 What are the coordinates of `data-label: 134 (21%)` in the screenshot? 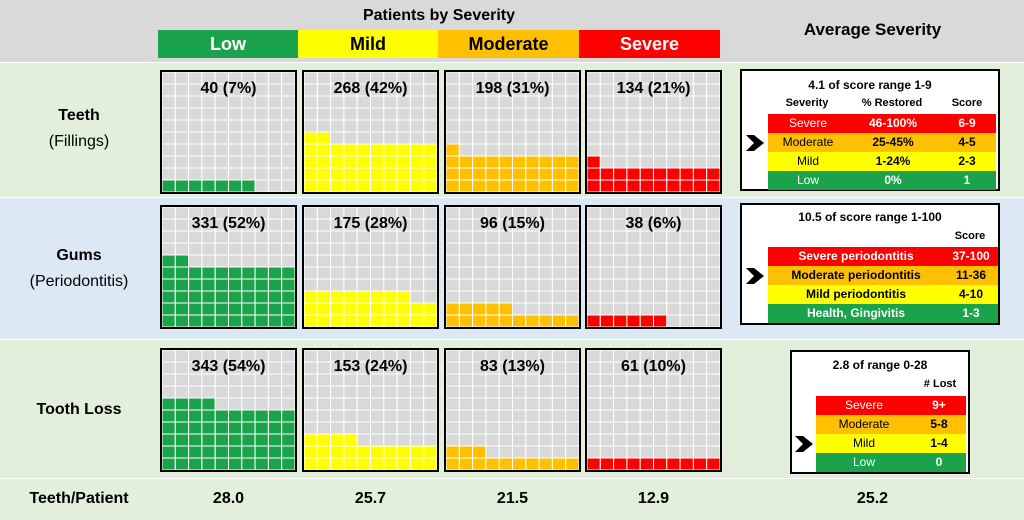 It's located at (653, 88).